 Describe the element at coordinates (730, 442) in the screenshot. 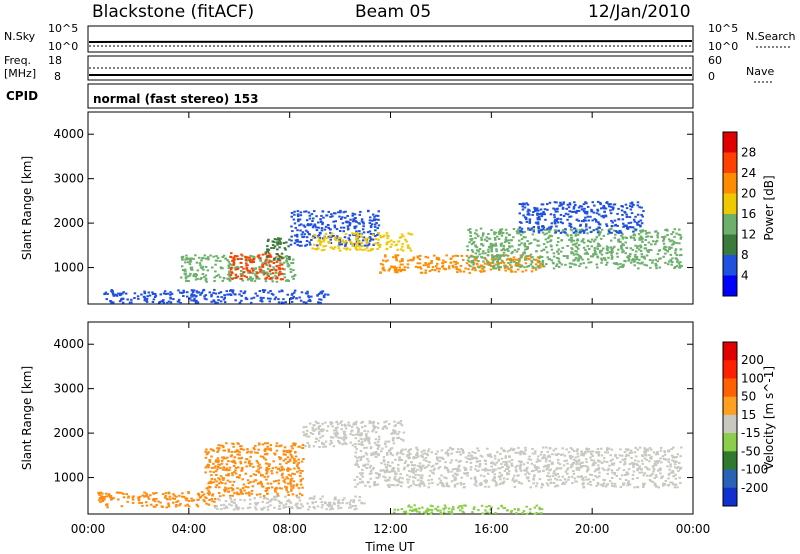

I see `colorbar-segment` at that location.